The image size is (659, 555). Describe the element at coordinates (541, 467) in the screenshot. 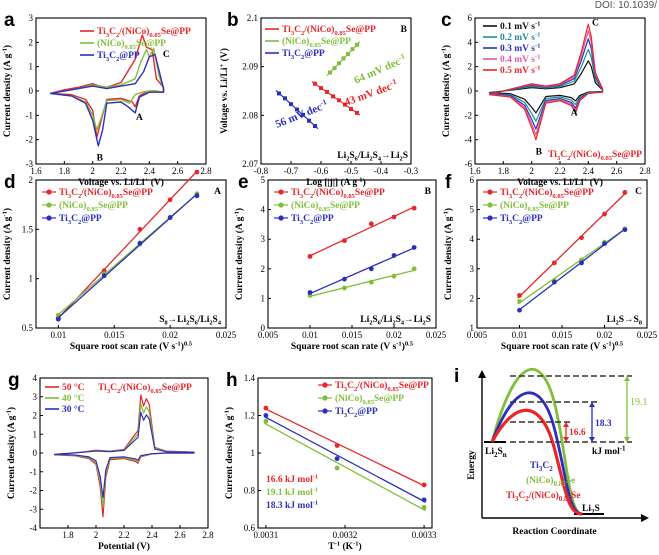

I see `catalyst-label: Ti3C2` at that location.